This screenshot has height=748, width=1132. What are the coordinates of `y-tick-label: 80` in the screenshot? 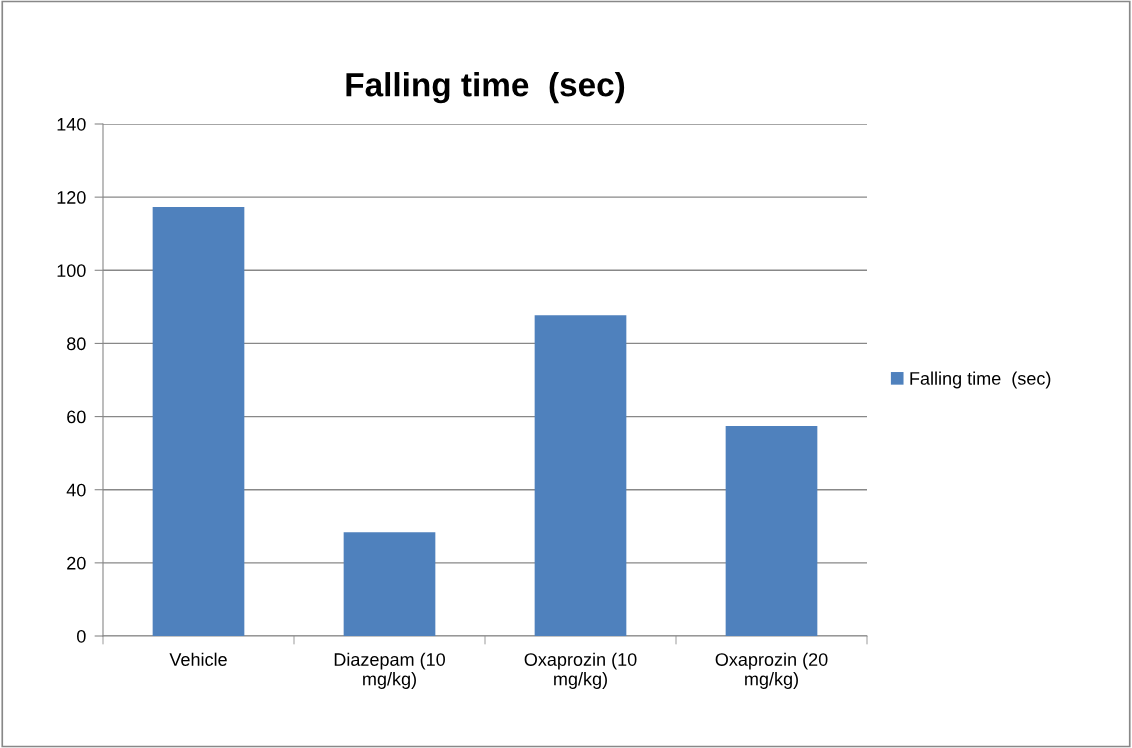 It's located at (76, 344).